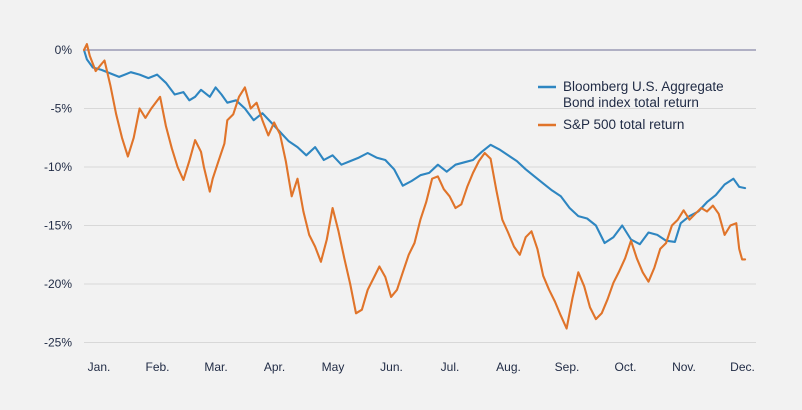  What do you see at coordinates (625, 367) in the screenshot?
I see `x-tick-label: Oct.` at bounding box center [625, 367].